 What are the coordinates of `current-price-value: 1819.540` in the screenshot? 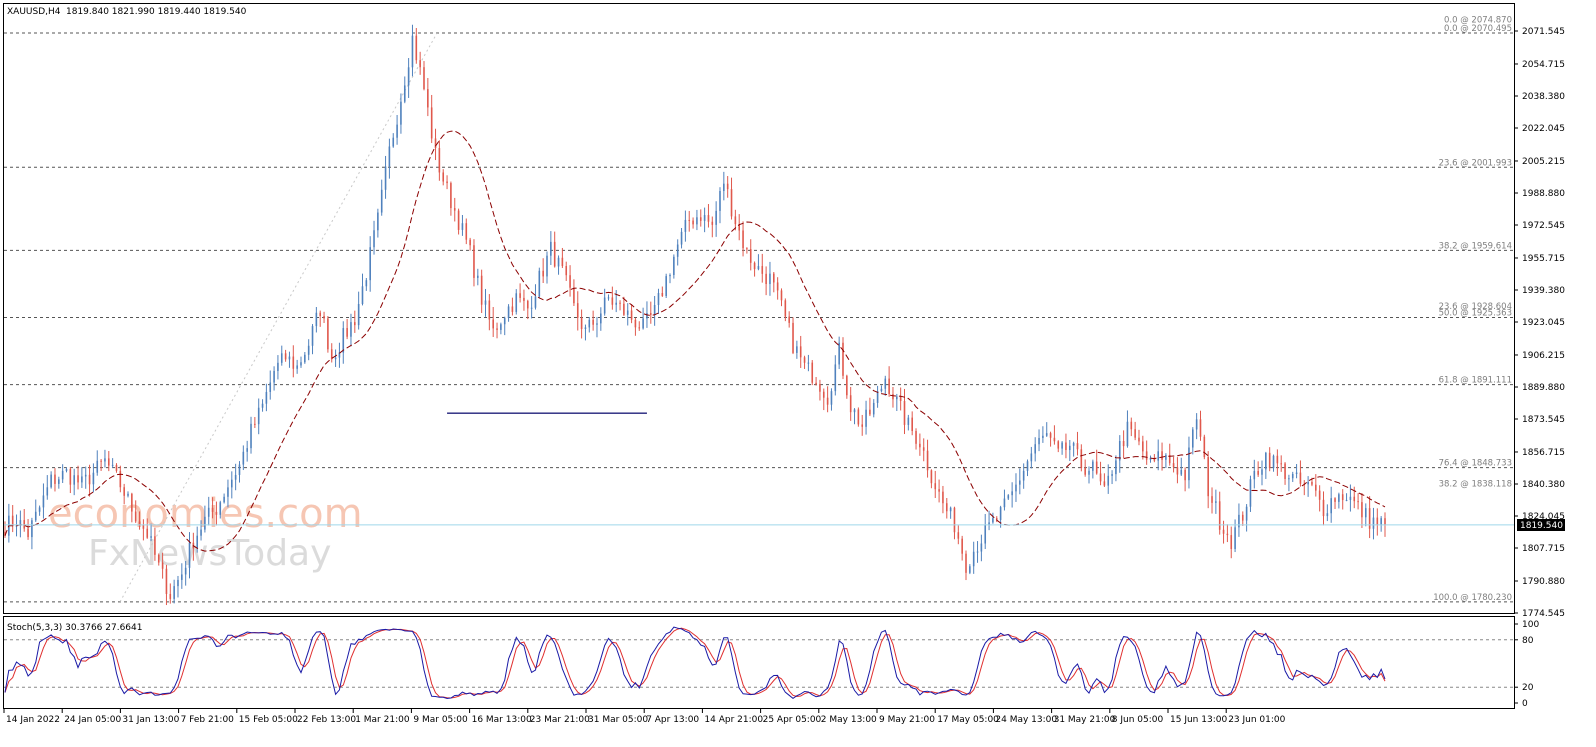 It's located at (1541, 526).